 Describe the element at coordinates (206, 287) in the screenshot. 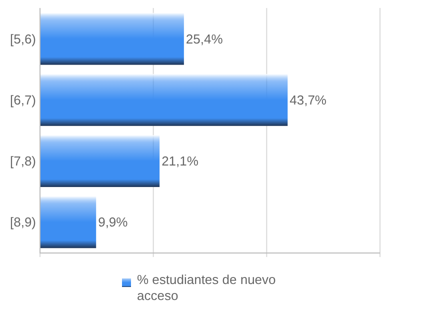

I see `legend-label: % estudiantes de nuevo acceso` at that location.